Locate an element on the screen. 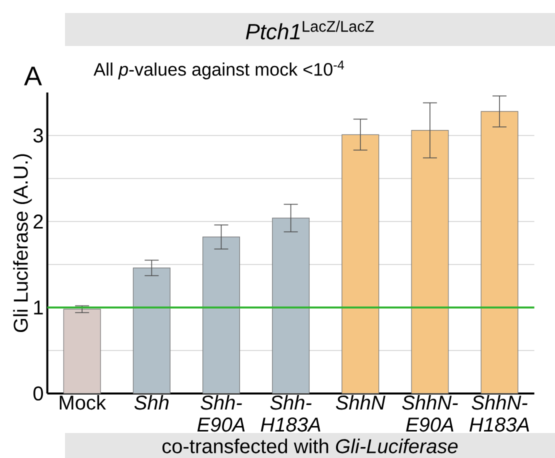 This screenshot has width=555, height=458. x-tick-label: Shh-H183A is located at coordinates (290, 413).